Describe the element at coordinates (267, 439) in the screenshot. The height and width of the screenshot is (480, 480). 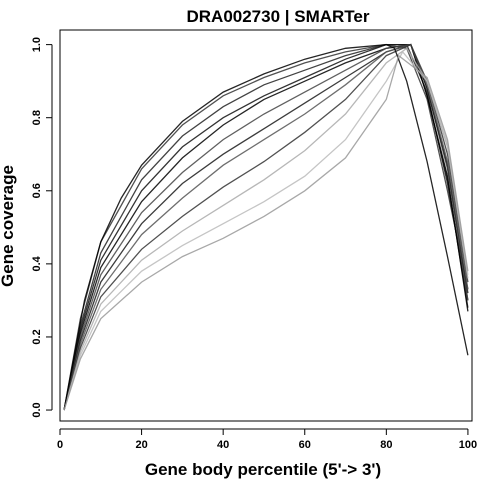
I see `x-axis: 0 20 40 60 80 100` at that location.